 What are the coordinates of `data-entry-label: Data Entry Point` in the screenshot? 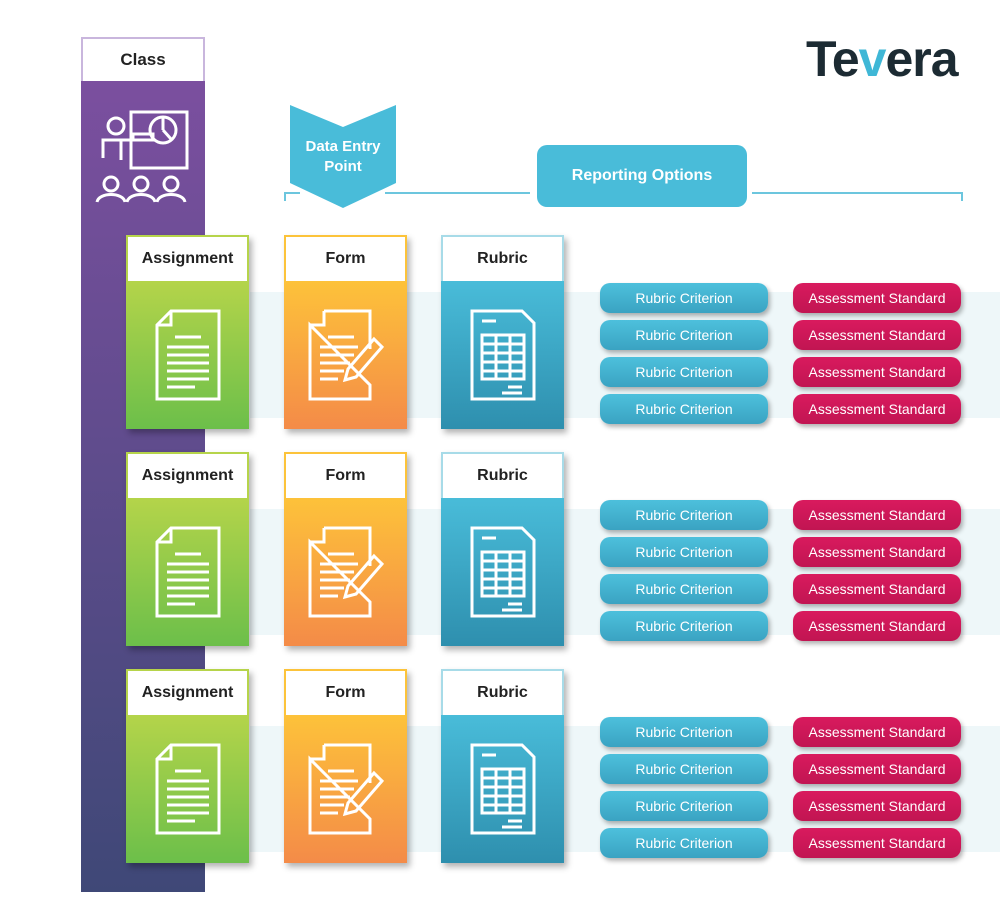 It's located at (343, 156).